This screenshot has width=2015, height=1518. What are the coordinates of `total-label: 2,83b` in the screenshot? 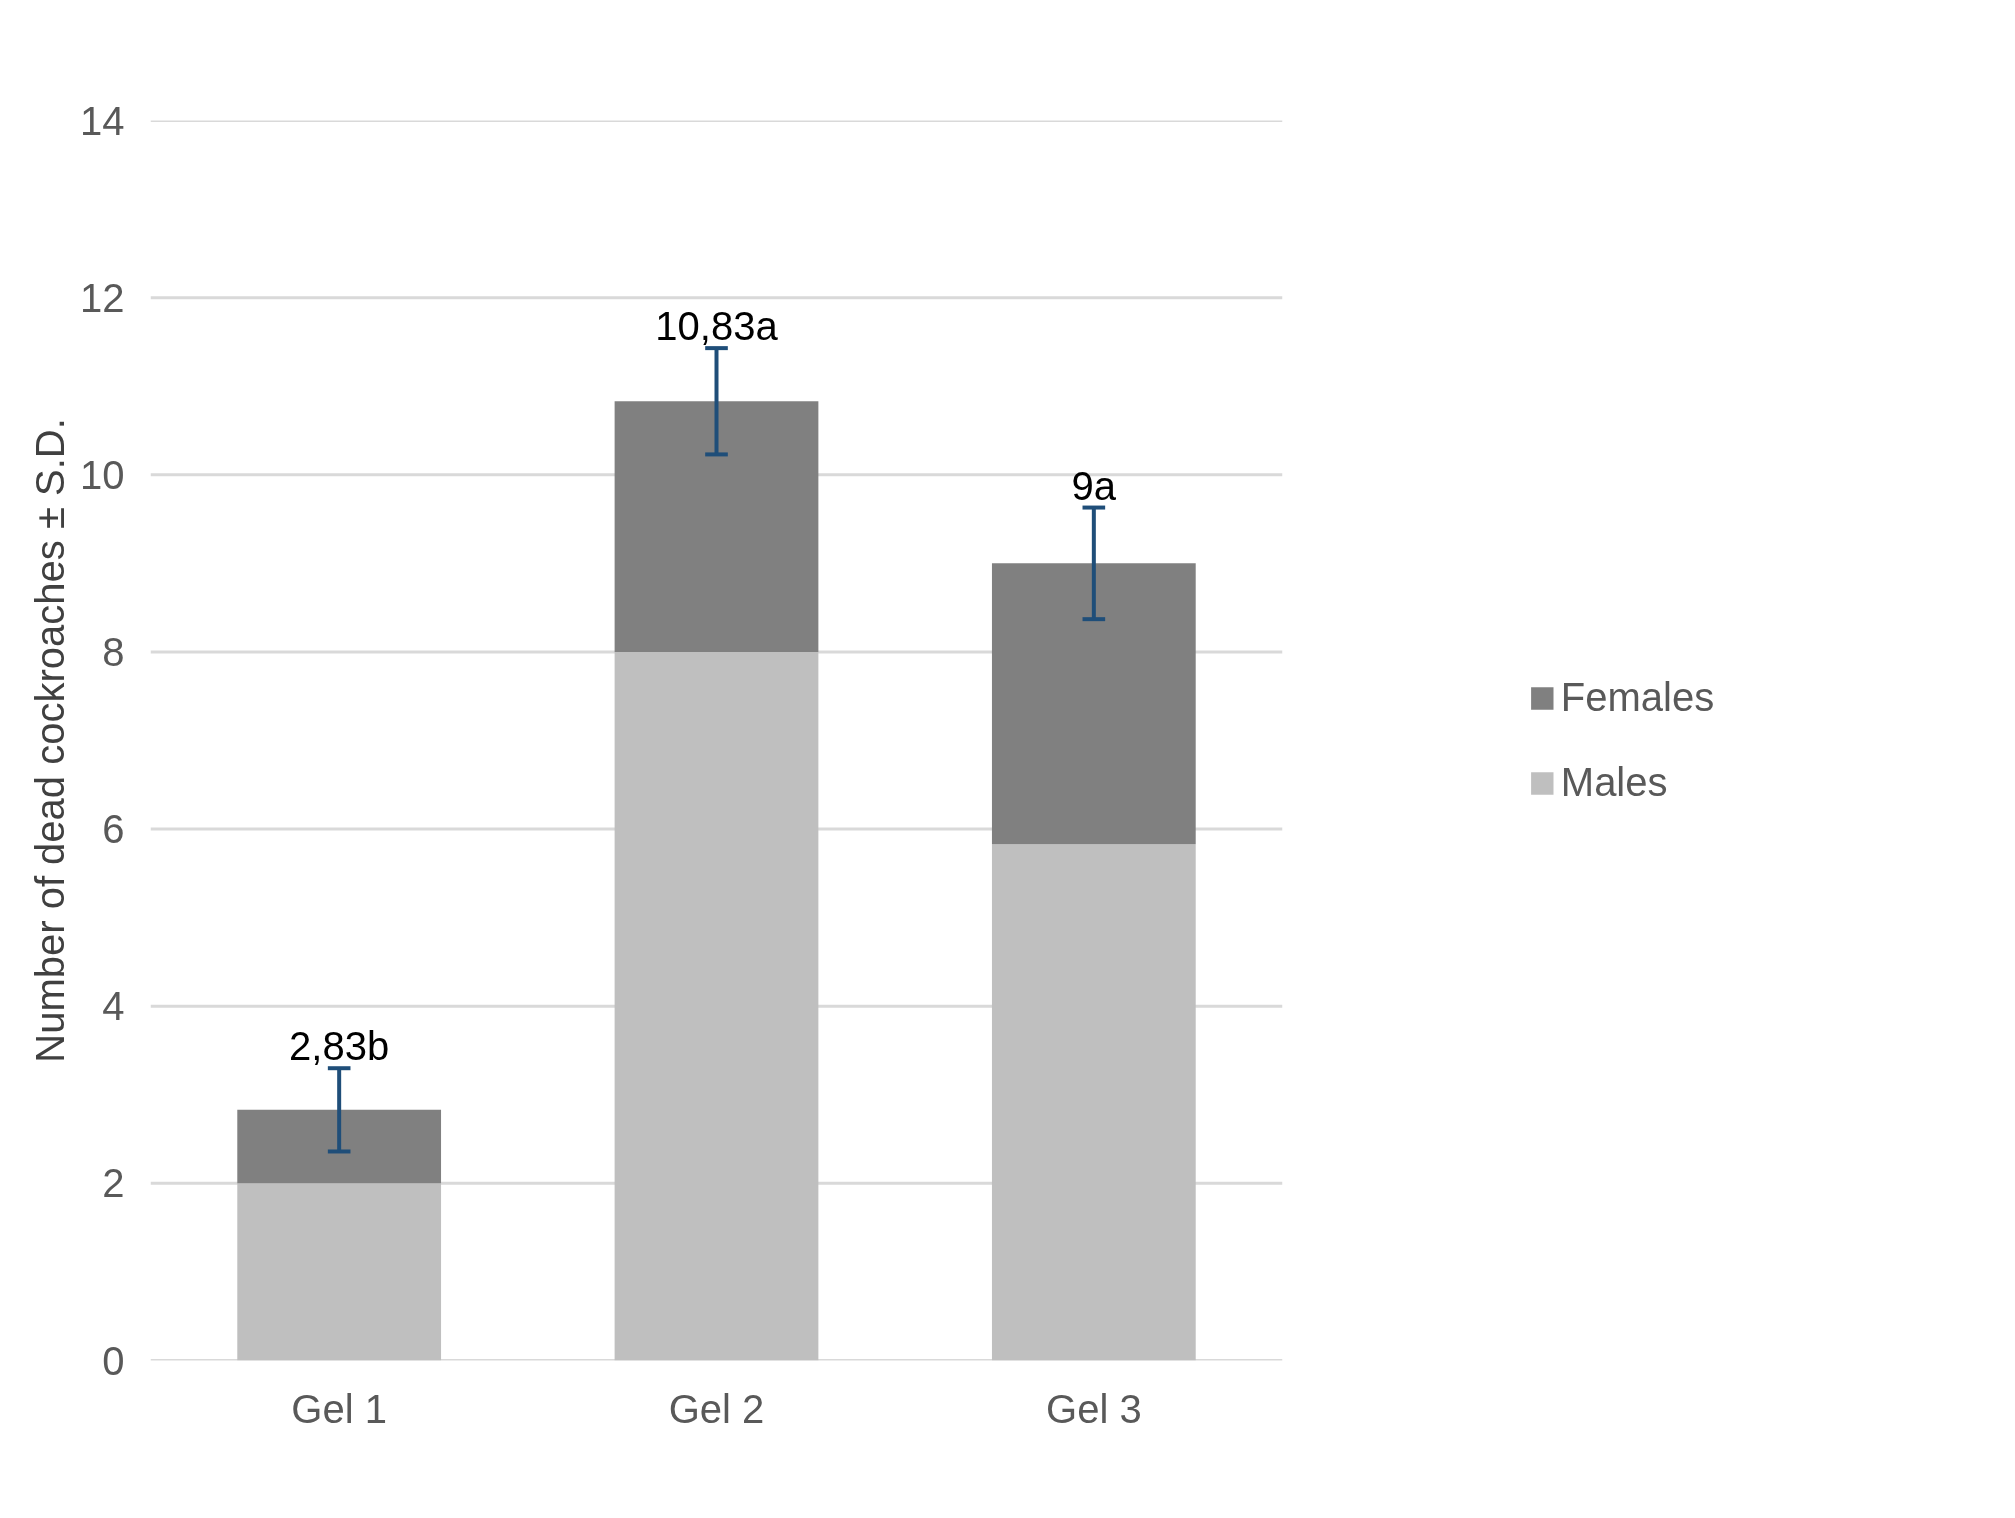 It's located at (339, 1046).